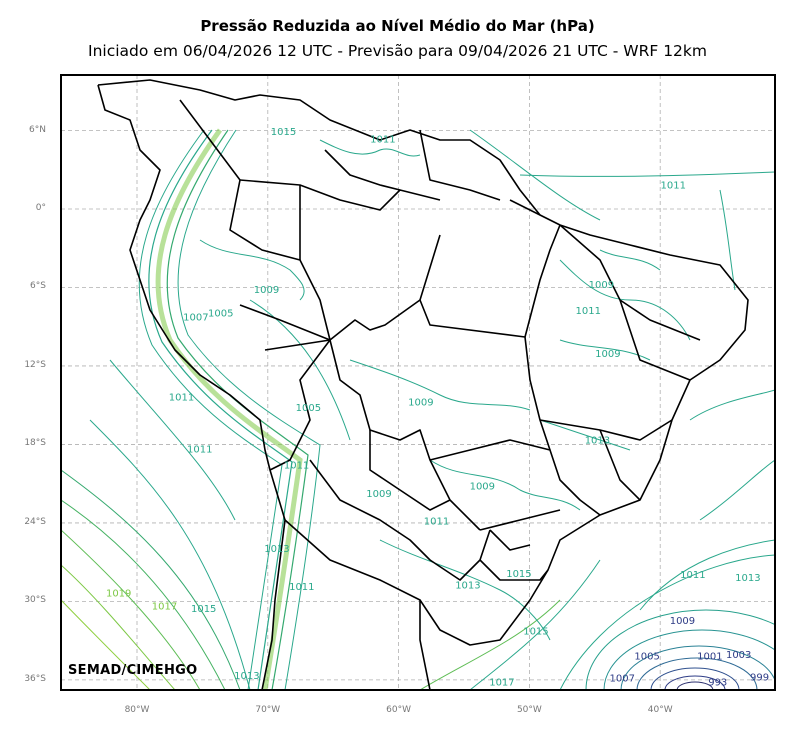 This screenshot has height=735, width=795. Describe the element at coordinates (709, 656) in the screenshot. I see `isobar-label: 1001` at that location.